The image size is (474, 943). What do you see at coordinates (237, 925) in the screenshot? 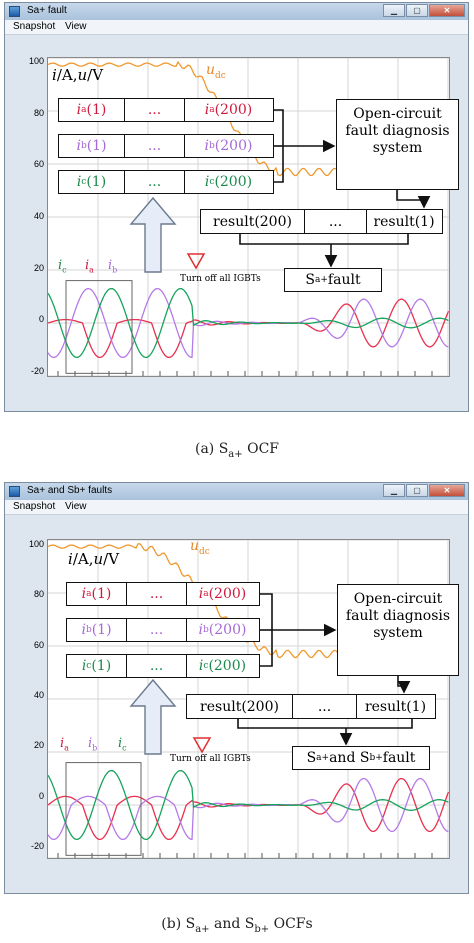
I see `caption-b: (b) Sa+ and Sb+ OCFs` at bounding box center [237, 925].